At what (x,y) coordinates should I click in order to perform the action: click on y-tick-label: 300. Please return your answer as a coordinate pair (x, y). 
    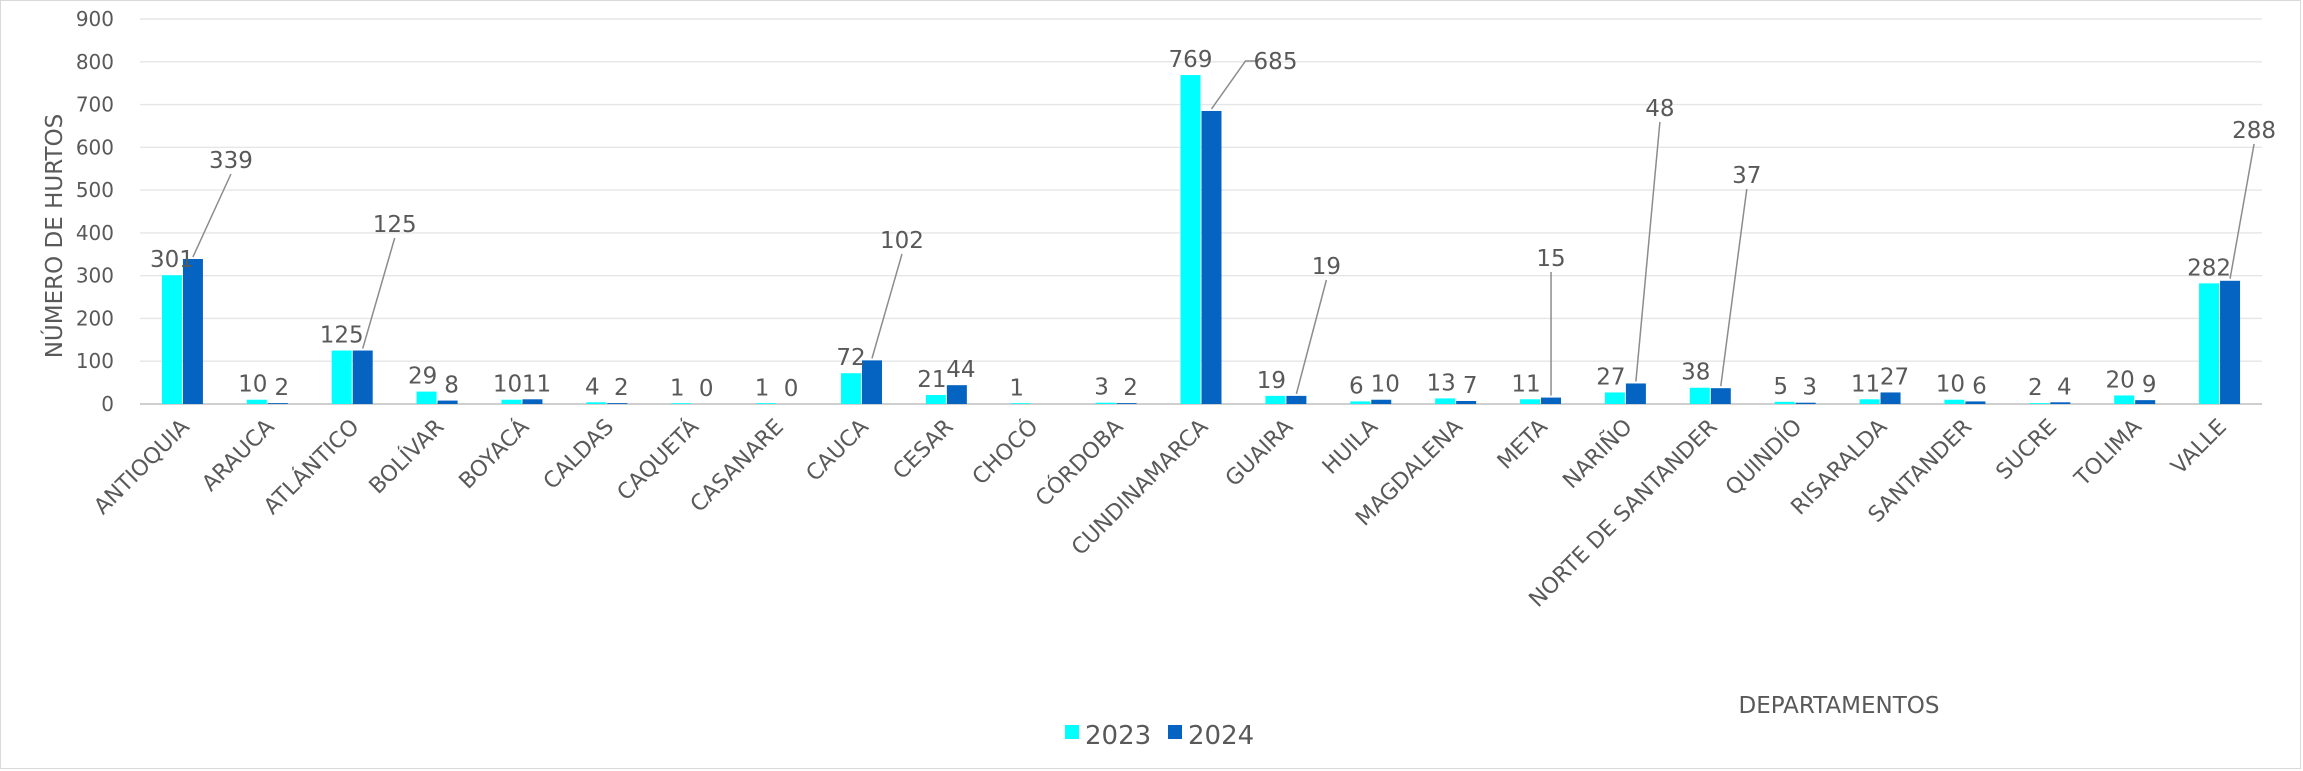
    Looking at the image, I should click on (95, 276).